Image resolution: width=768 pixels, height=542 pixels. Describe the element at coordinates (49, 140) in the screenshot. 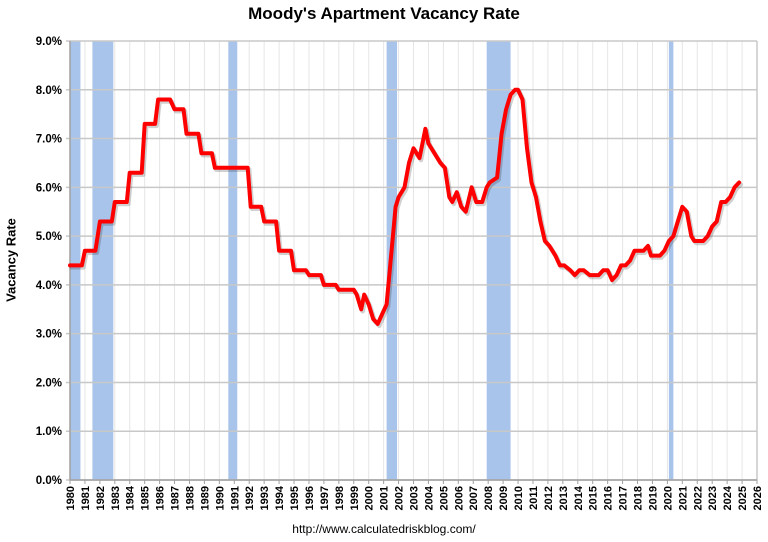

I see `y-tick-label: 7.0%` at that location.